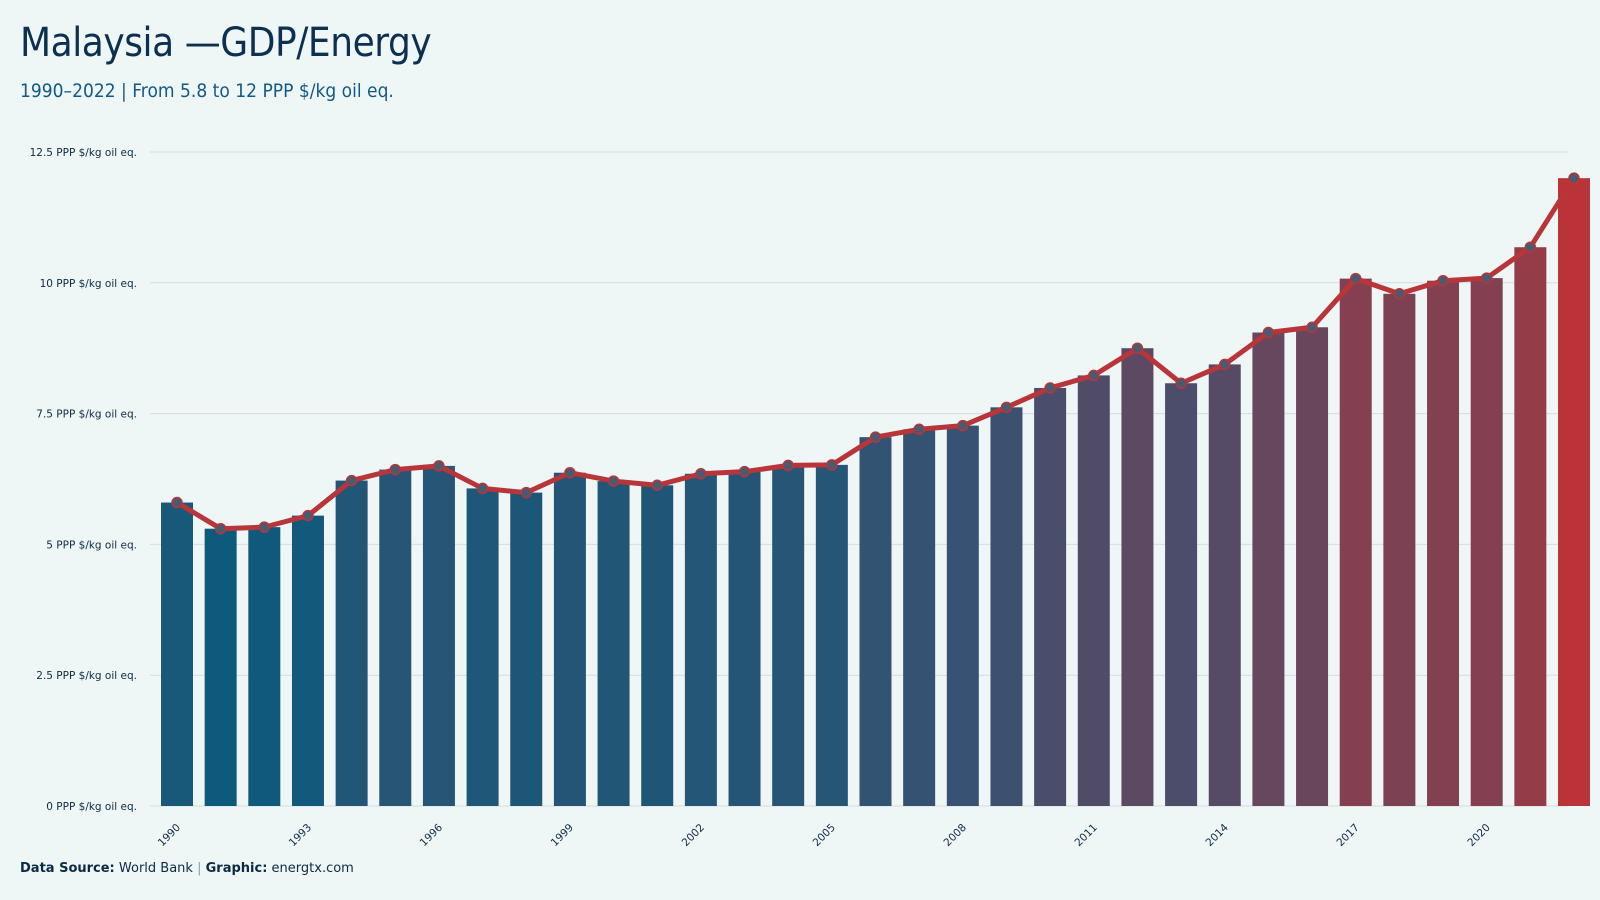 This screenshot has height=900, width=1600. What do you see at coordinates (1217, 835) in the screenshot?
I see `x-tick-label: 2014` at bounding box center [1217, 835].